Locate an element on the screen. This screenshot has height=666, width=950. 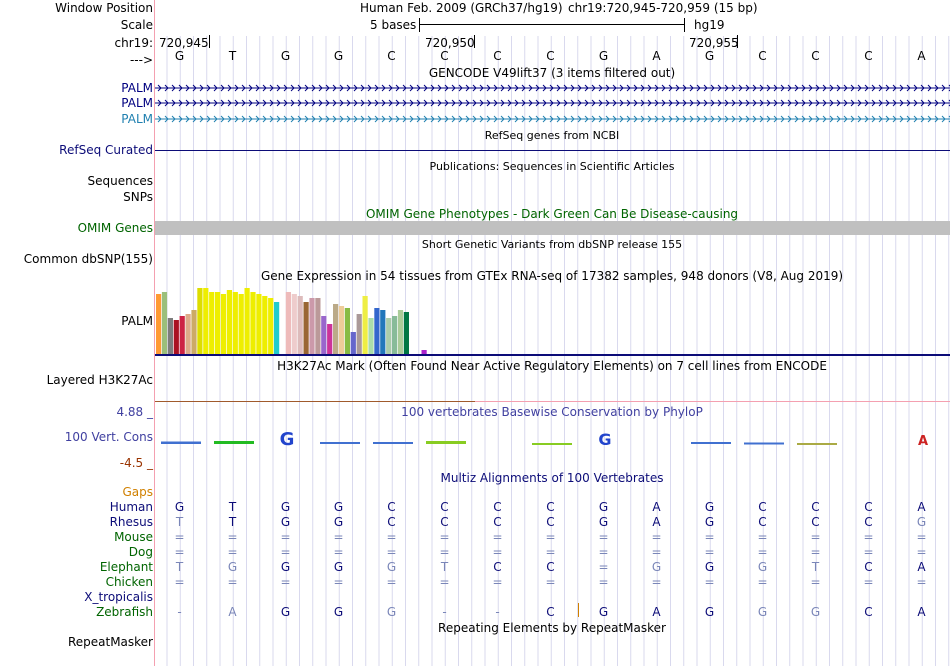
h3k27ac-label: Layered H3K27Ac is located at coordinates (99, 380).